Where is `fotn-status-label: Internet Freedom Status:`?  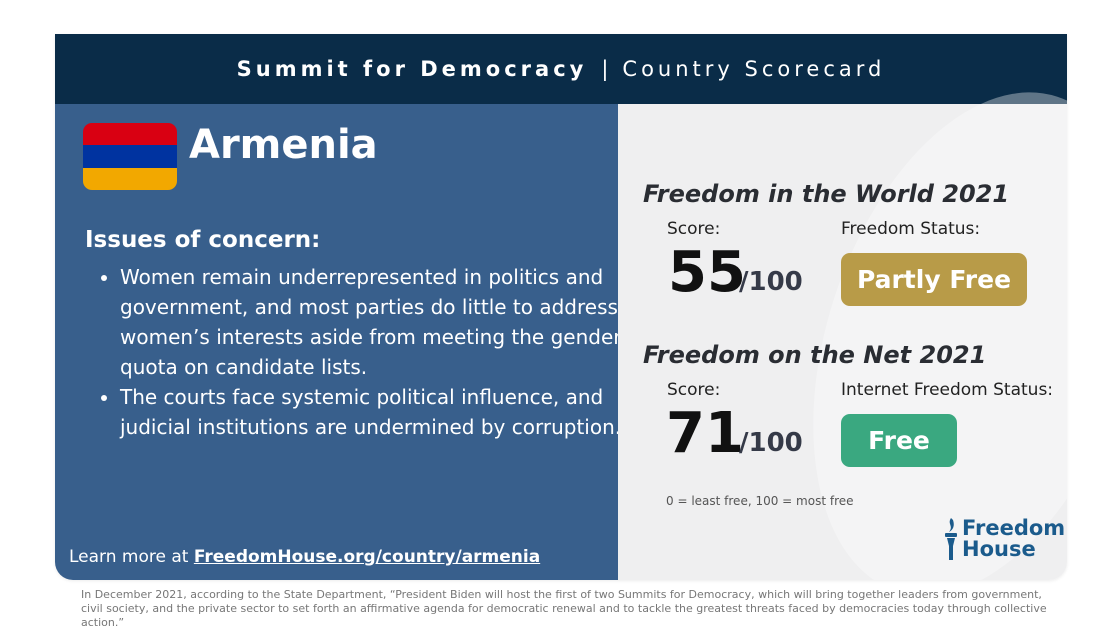
fotn-status-label: Internet Freedom Status: is located at coordinates (947, 390).